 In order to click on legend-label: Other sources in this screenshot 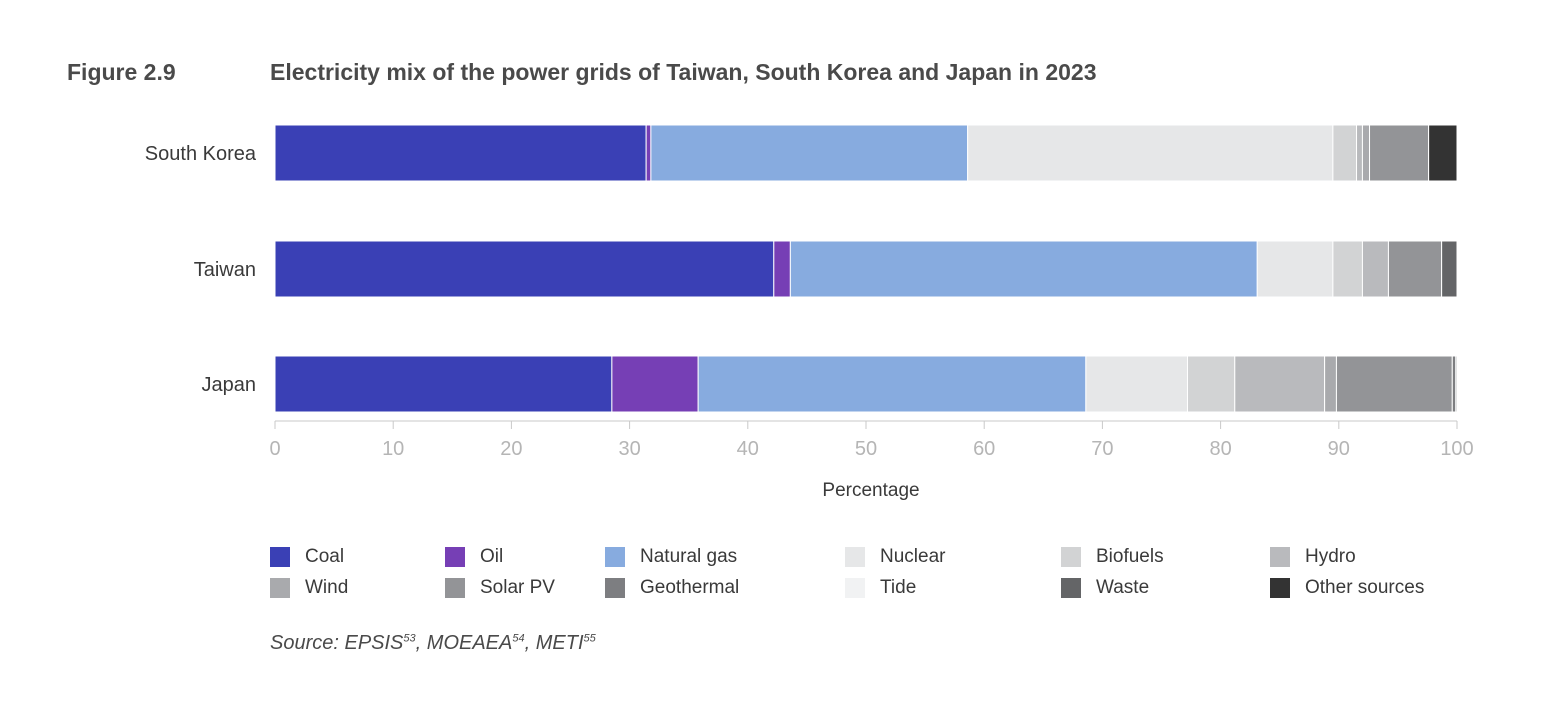, I will do `click(1365, 587)`.